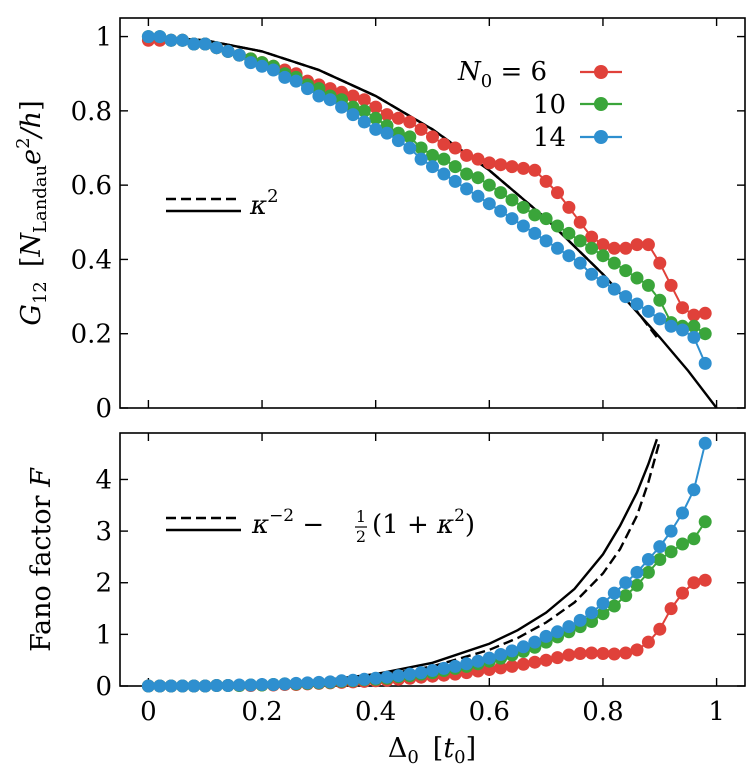  What do you see at coordinates (261, 712) in the screenshot?
I see `x-tick-label: 0.2` at bounding box center [261, 712].